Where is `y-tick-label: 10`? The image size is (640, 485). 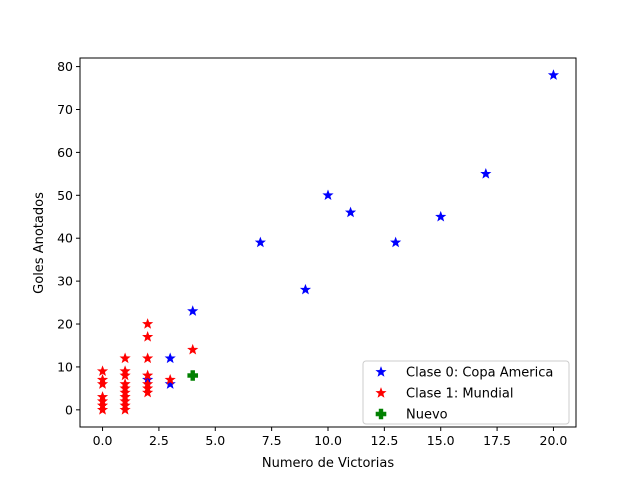
y-tick-label: 10 is located at coordinates (65, 366).